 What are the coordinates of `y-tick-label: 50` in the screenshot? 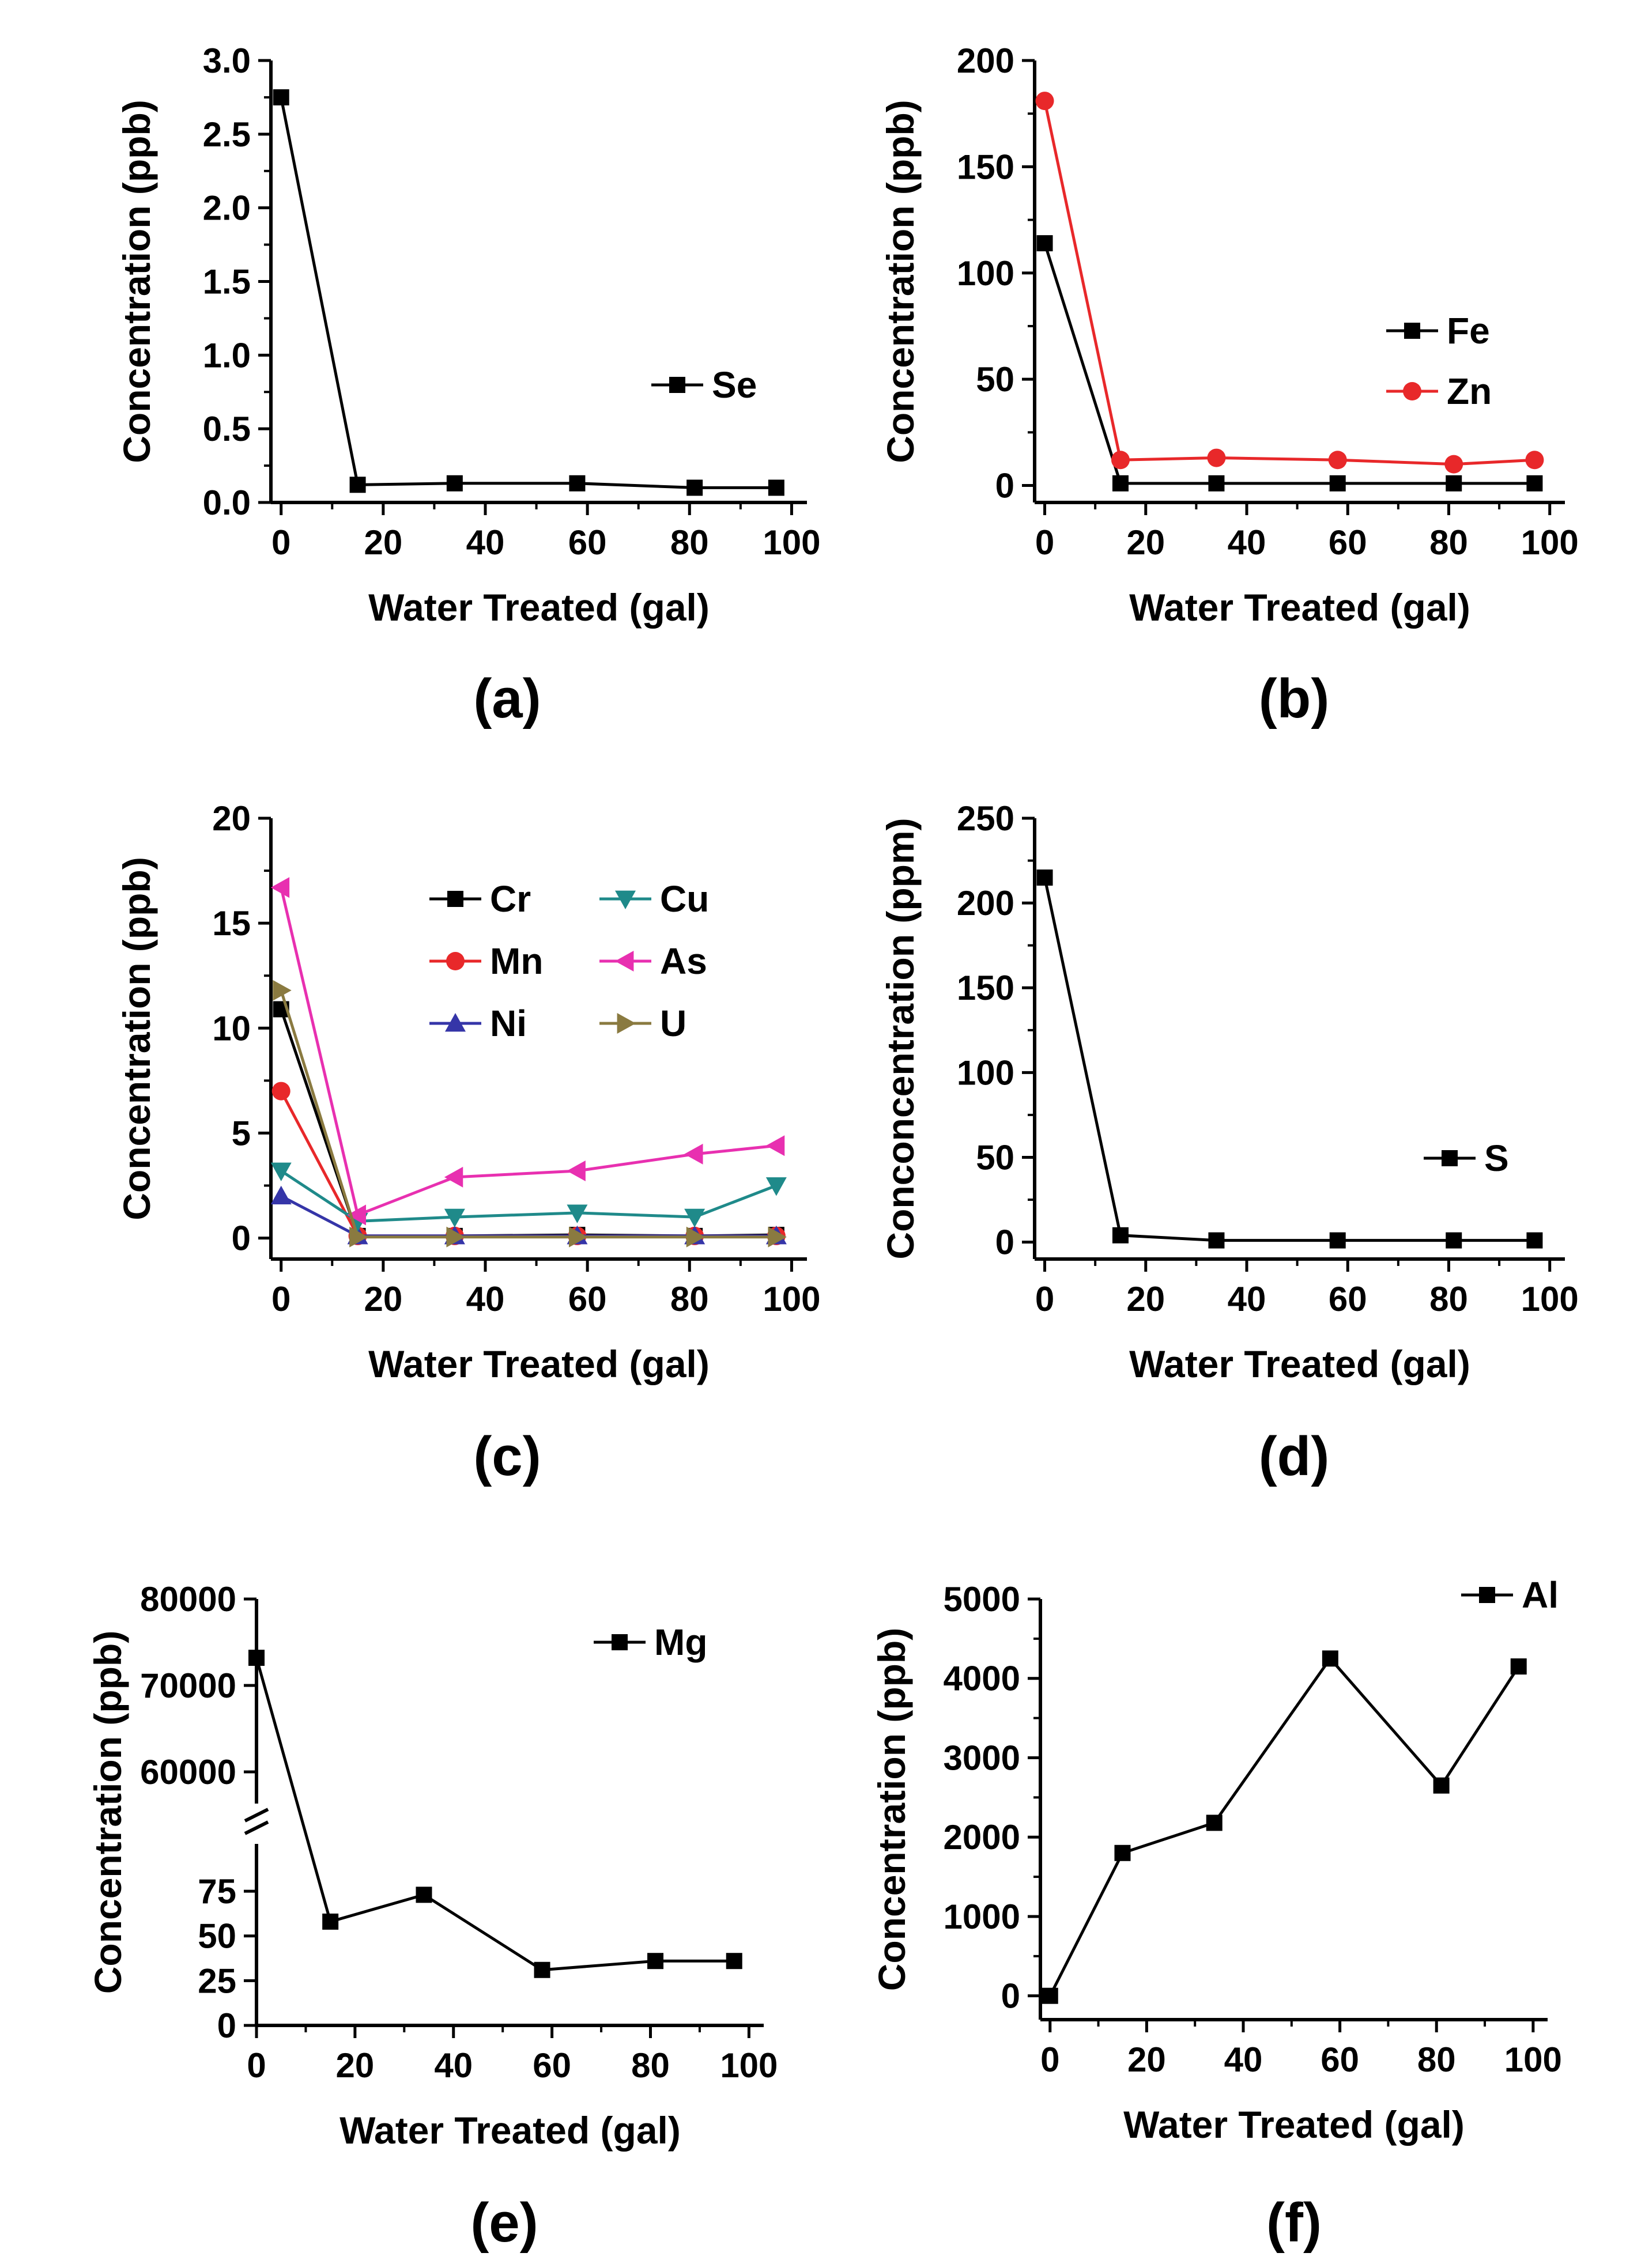 It's located at (995, 1157).